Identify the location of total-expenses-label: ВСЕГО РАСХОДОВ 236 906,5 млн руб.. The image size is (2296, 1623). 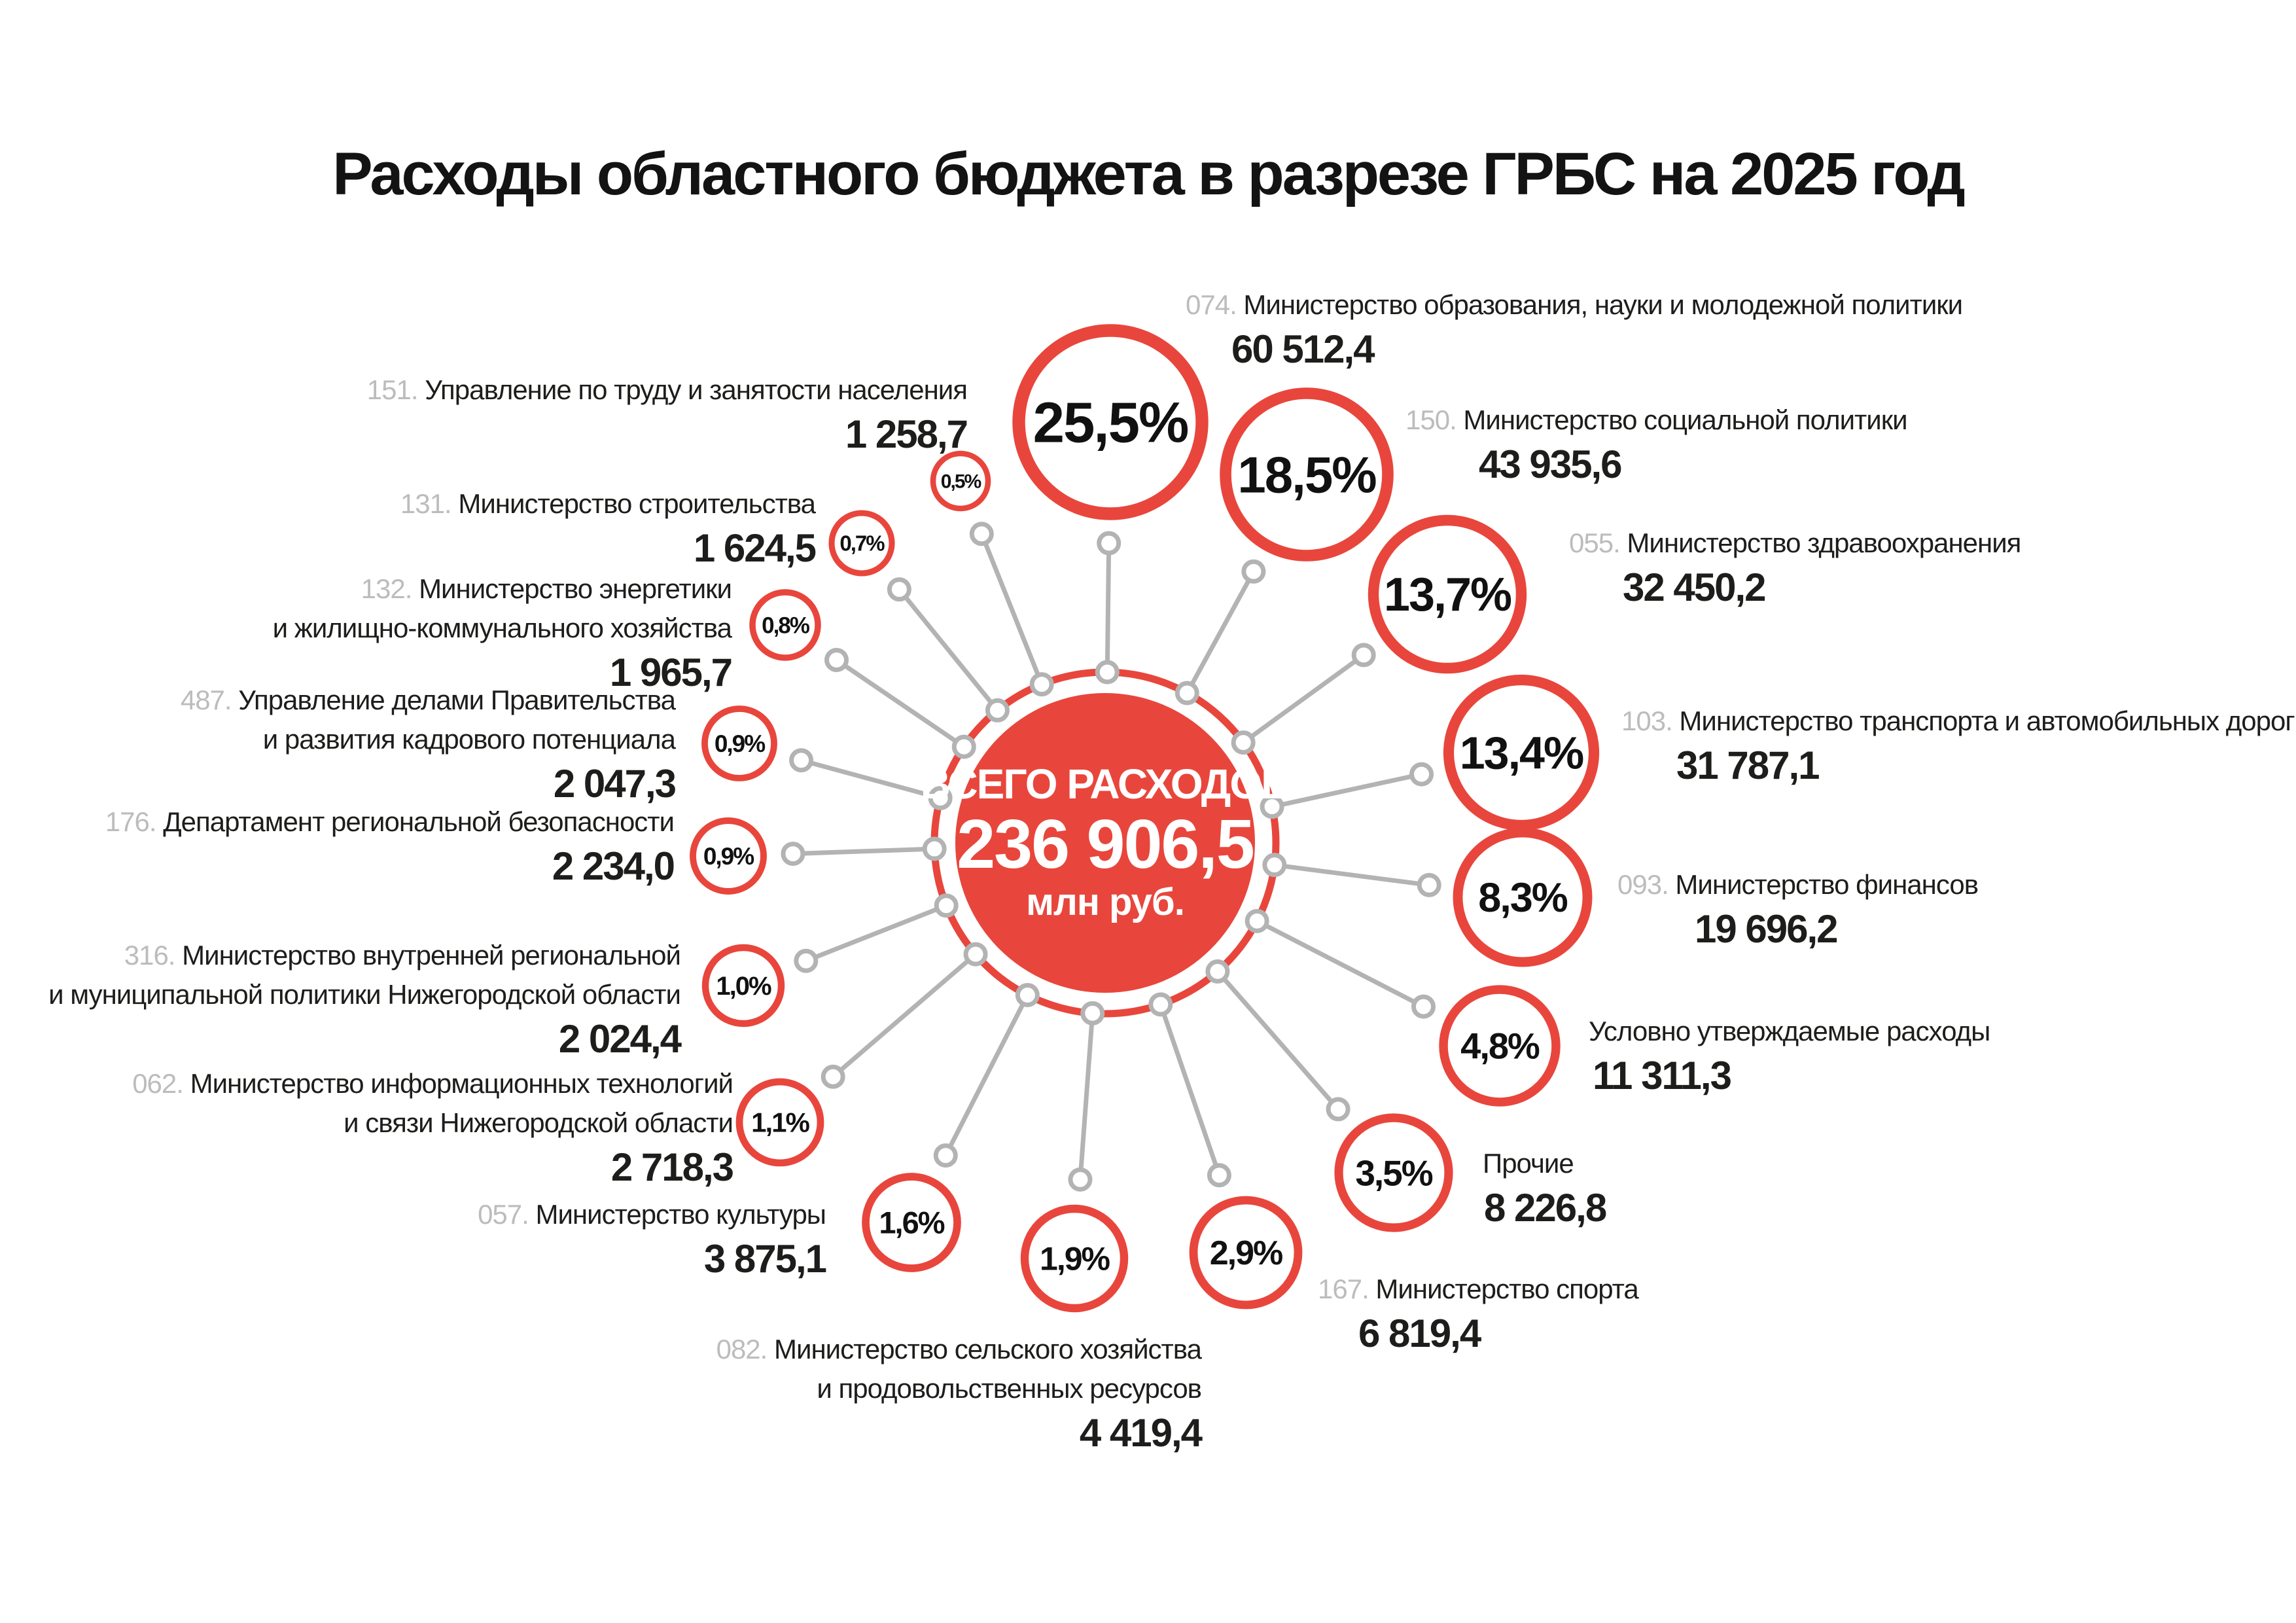
(1105, 842).